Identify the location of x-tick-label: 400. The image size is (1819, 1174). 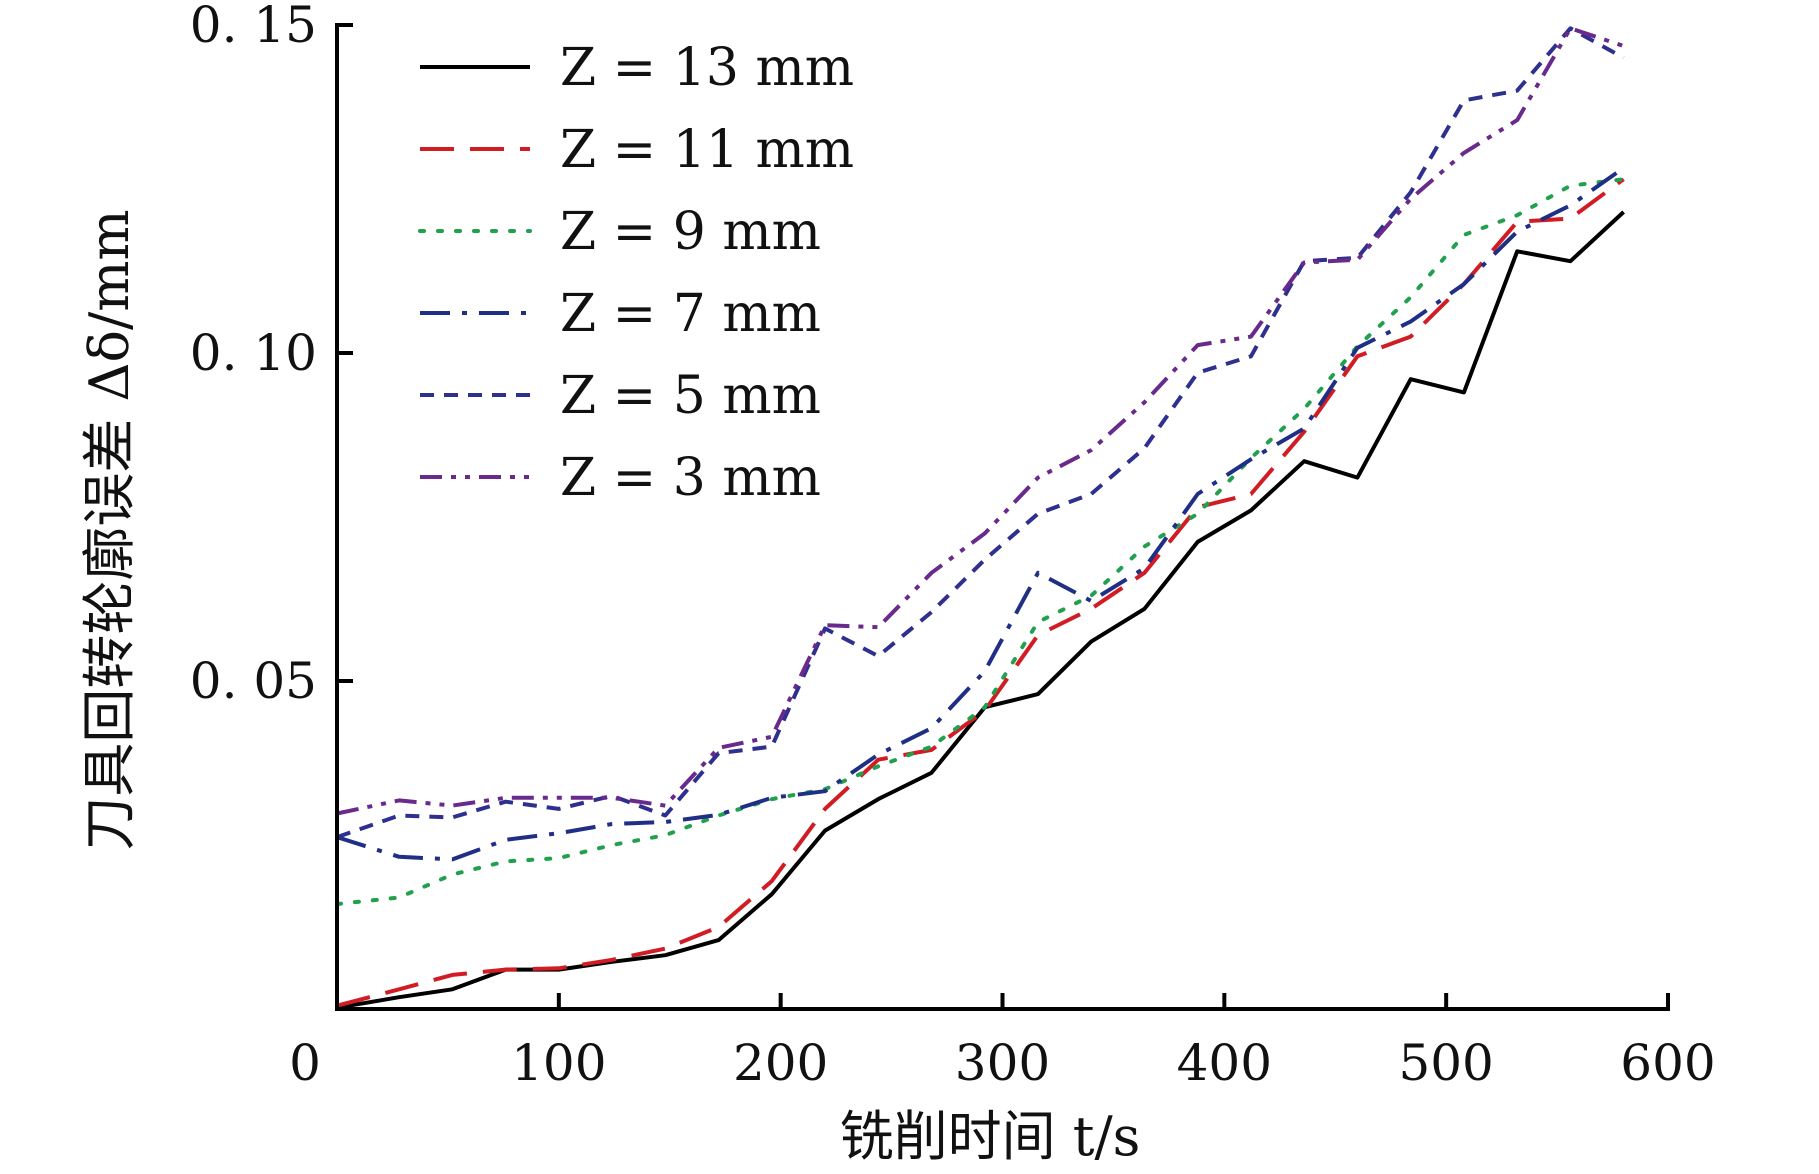
(1224, 1063).